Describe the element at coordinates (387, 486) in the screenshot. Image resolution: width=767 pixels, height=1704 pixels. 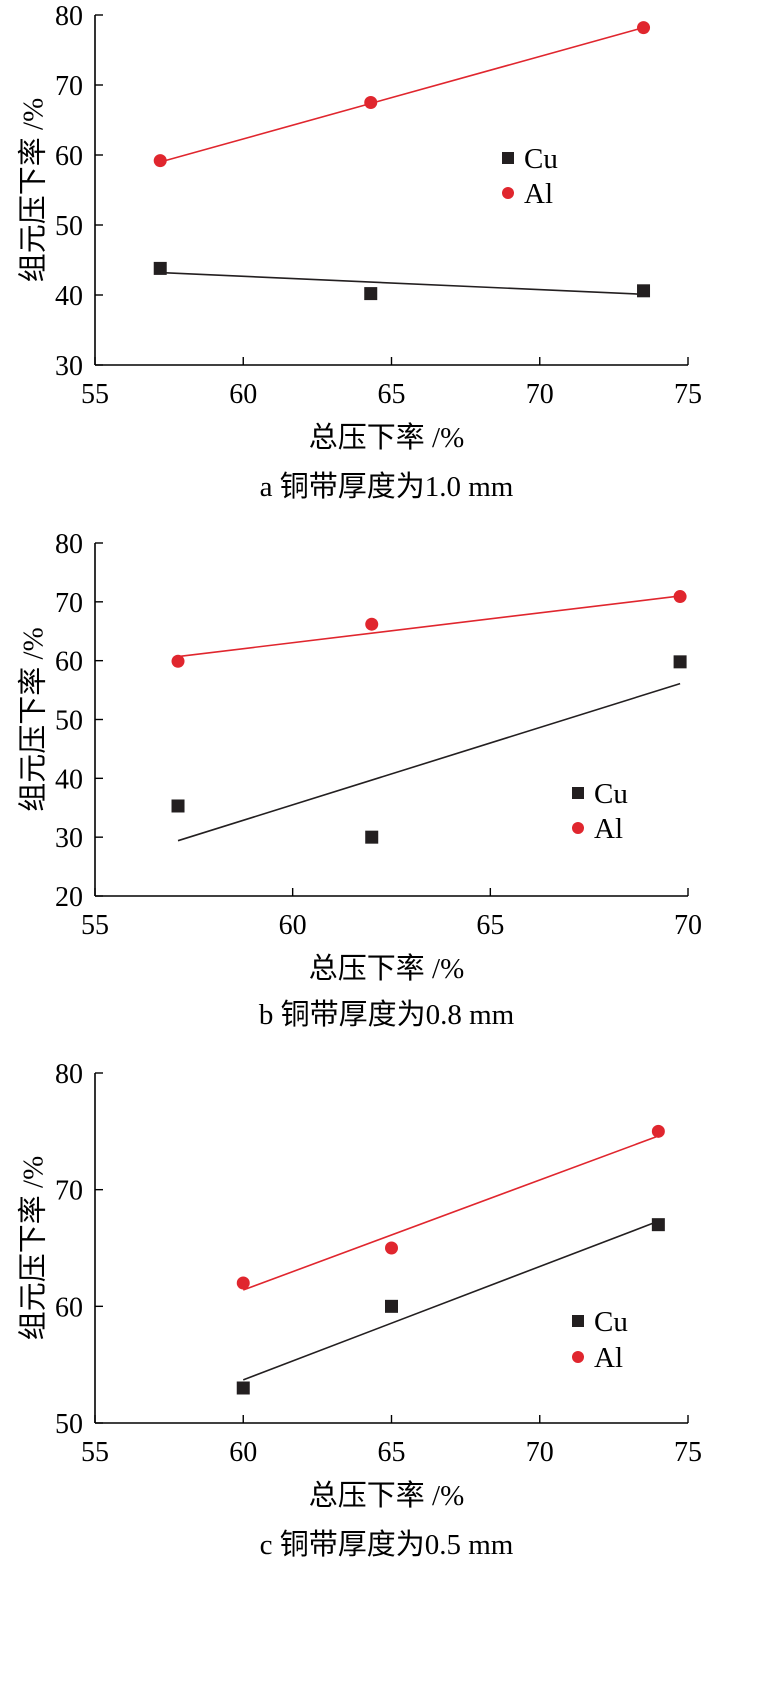
I see `chart-caption: a 铜带厚度为1.0 mm` at that location.